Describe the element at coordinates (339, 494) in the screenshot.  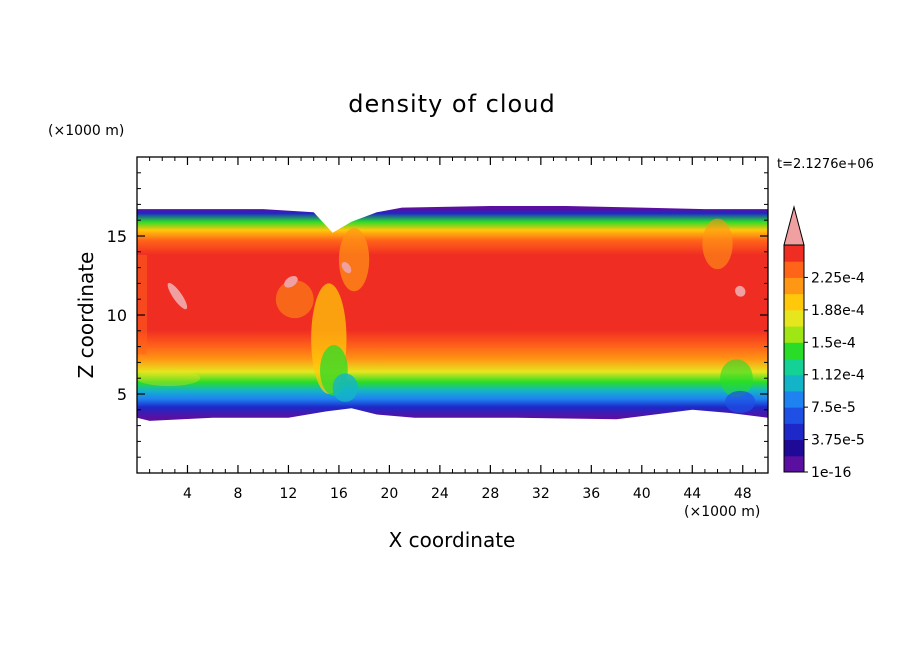
I see `x-tick-label: 16` at that location.